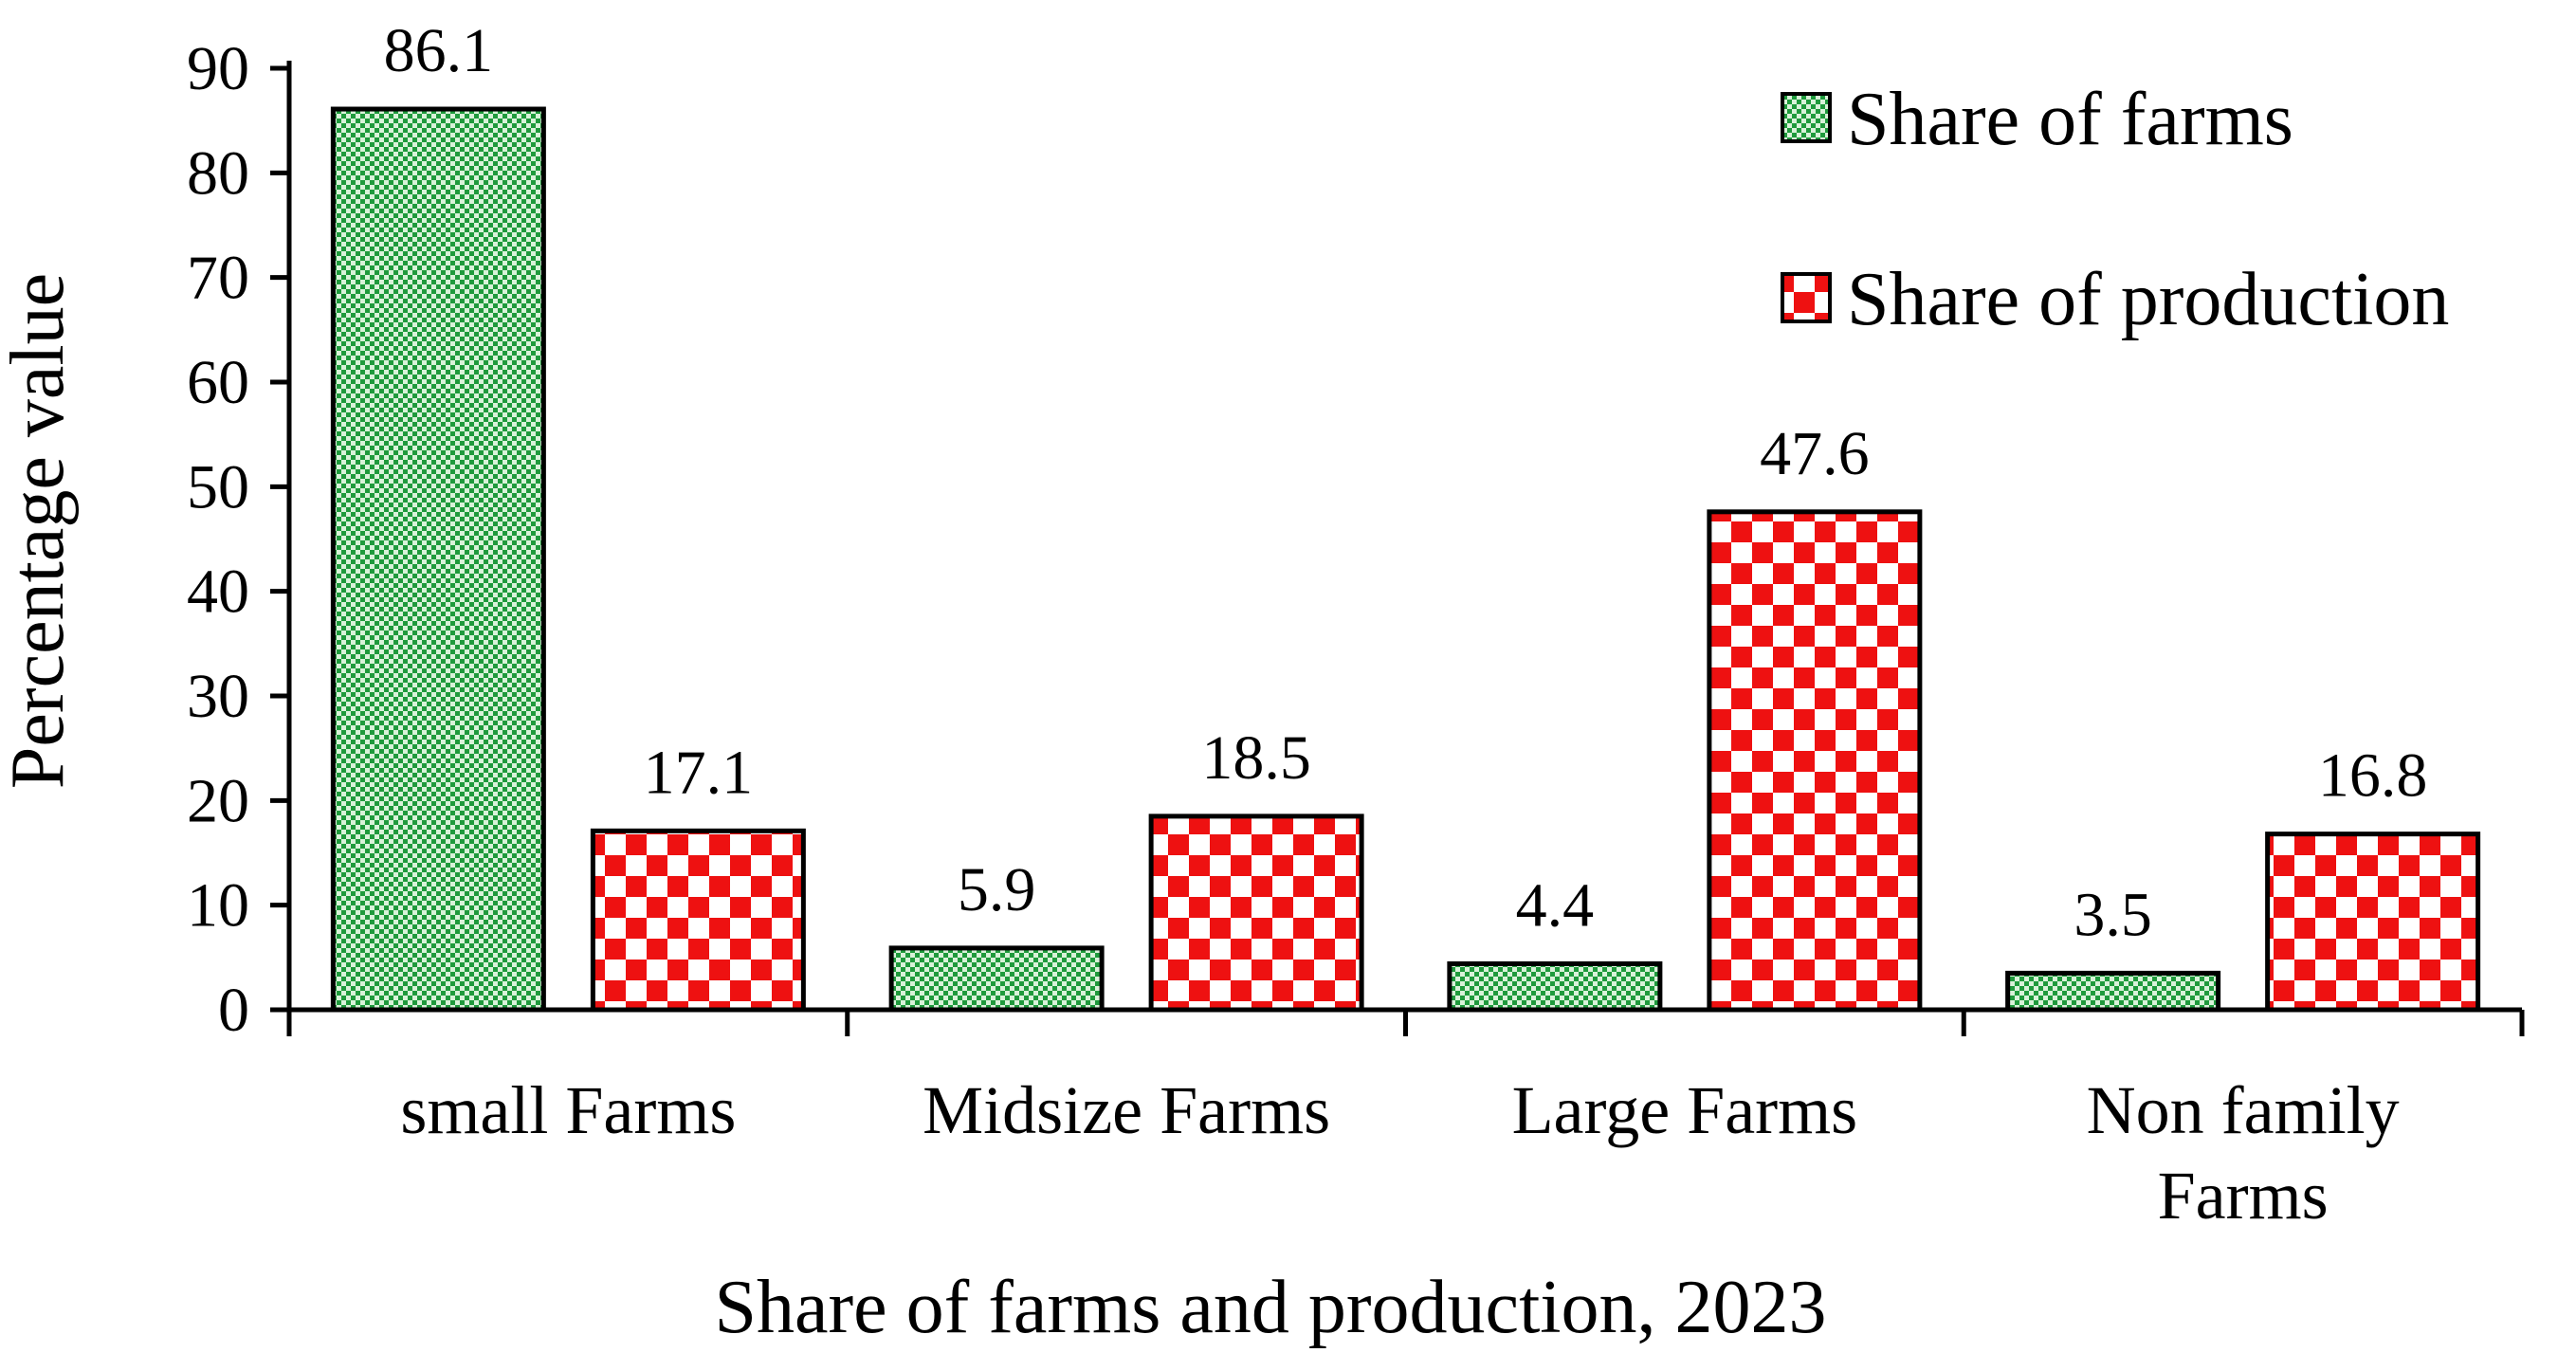 Image resolution: width=2576 pixels, height=1371 pixels. I want to click on y-axis-title: Percentage value, so click(40, 531).